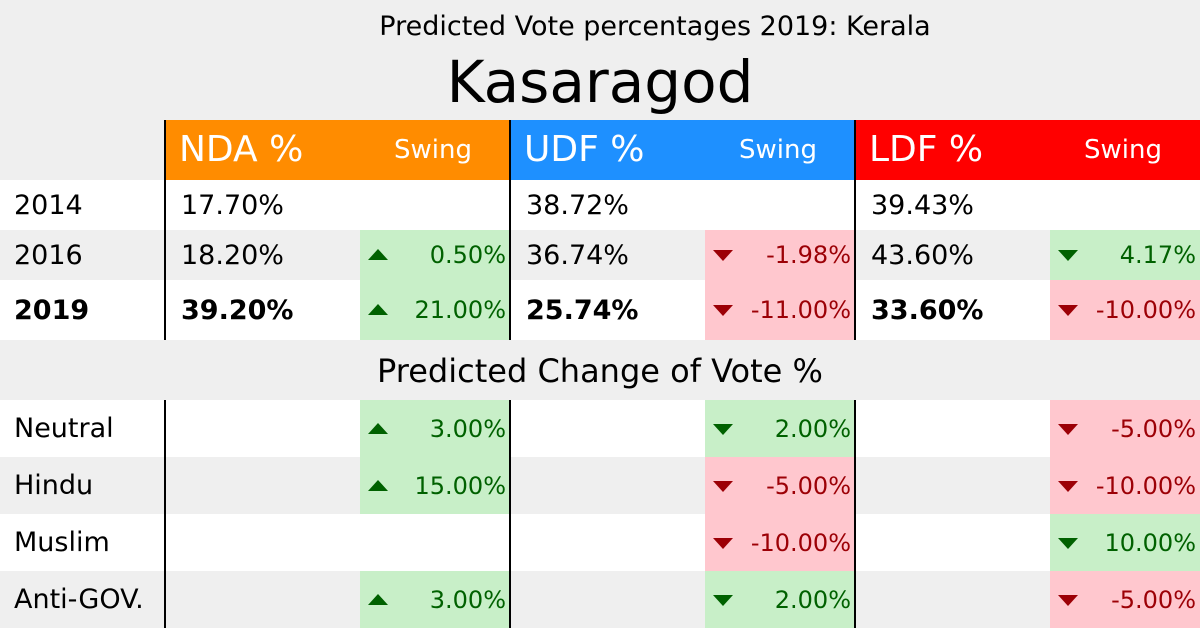  I want to click on header-udf-label: UDF %, so click(584, 150).